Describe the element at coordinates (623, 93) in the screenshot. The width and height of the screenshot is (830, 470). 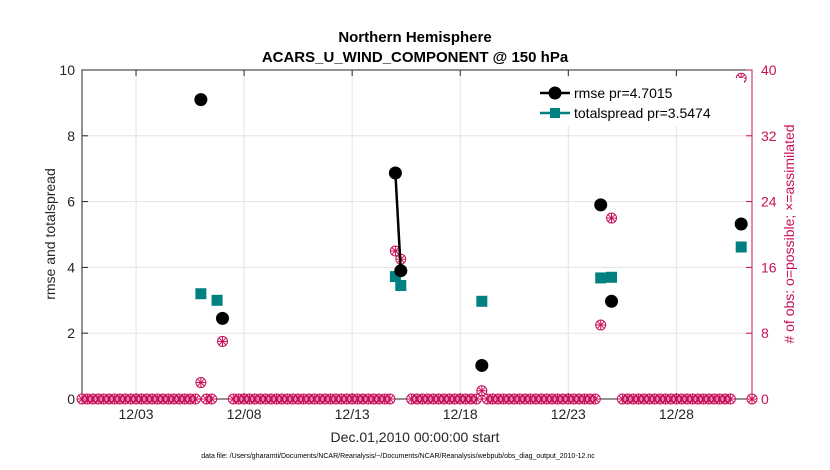
I see `legend-rmse-label: rmse pr=4.7015` at that location.